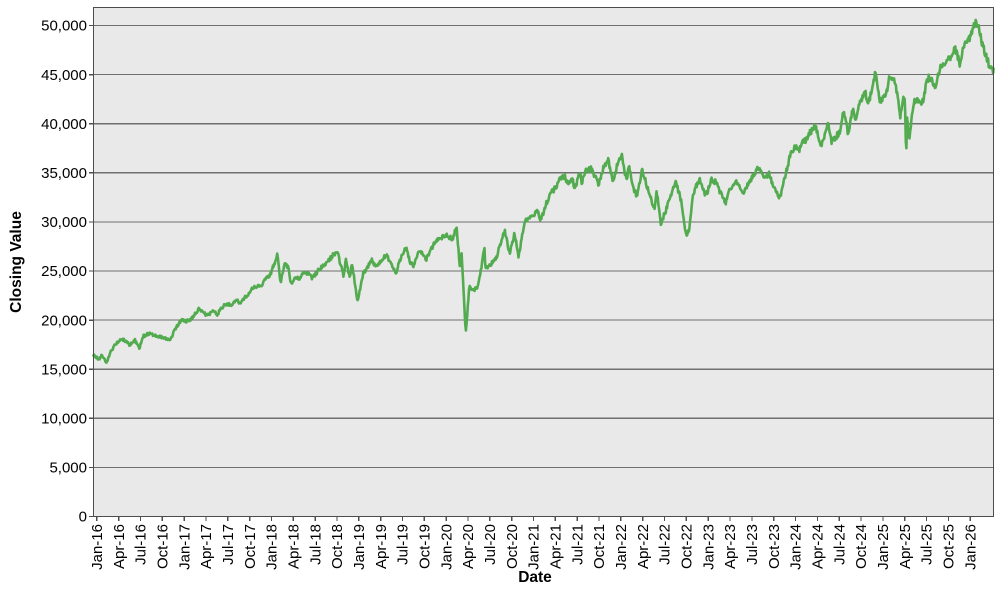 The image size is (1000, 600). Describe the element at coordinates (752, 544) in the screenshot. I see `x-tick-label: Jul-23` at that location.